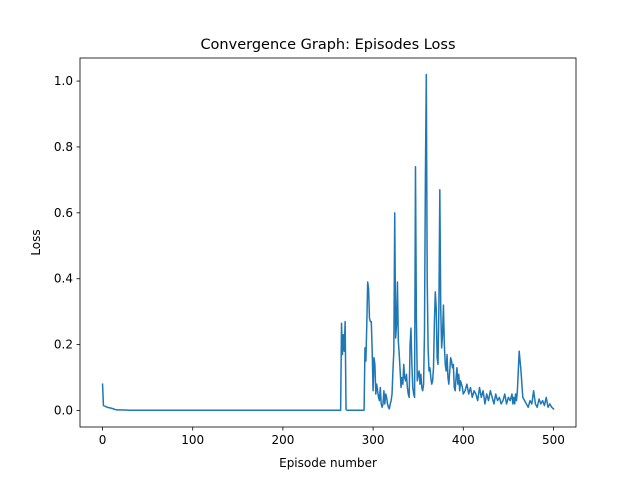 The image size is (640, 484). Describe the element at coordinates (553, 440) in the screenshot. I see `x-tick-label: 500` at that location.